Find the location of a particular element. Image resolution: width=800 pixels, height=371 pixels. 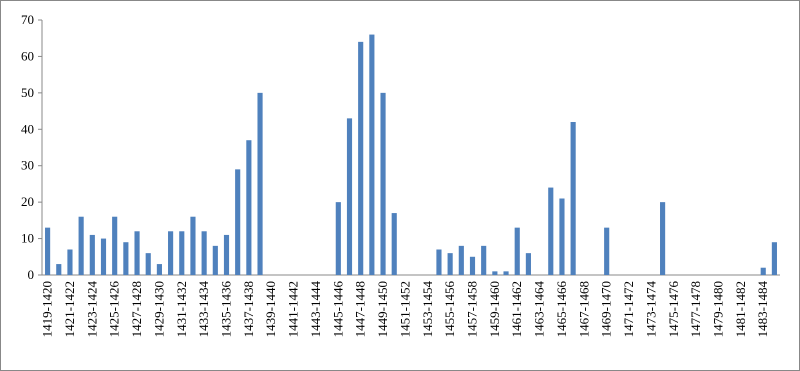

x-tick-label: 1465-1466 is located at coordinates (561, 309).